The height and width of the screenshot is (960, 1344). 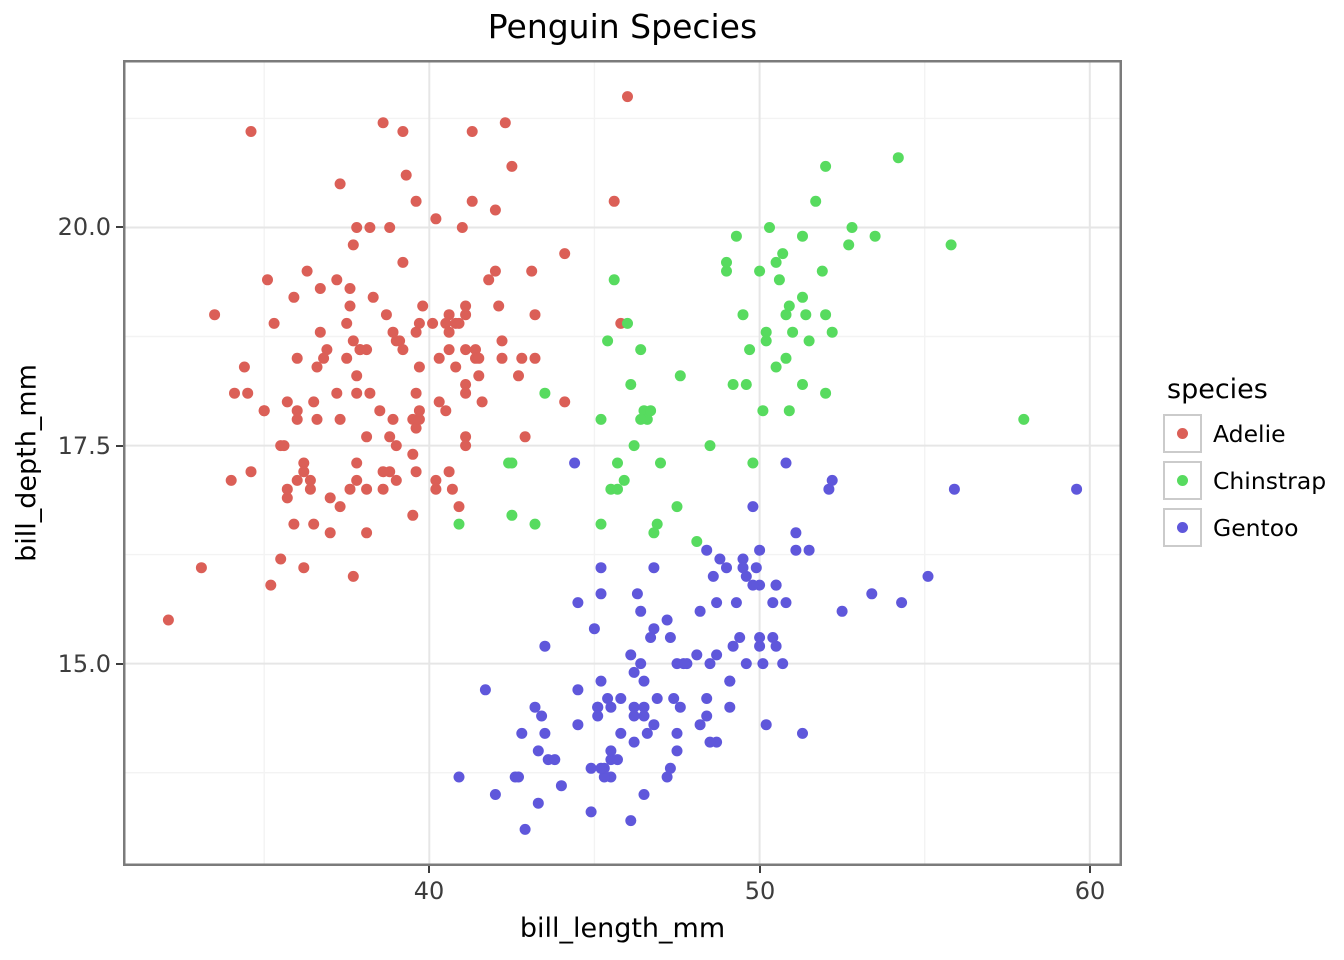 What do you see at coordinates (1244, 433) in the screenshot?
I see `legend-entry-adelie: Adelie` at bounding box center [1244, 433].